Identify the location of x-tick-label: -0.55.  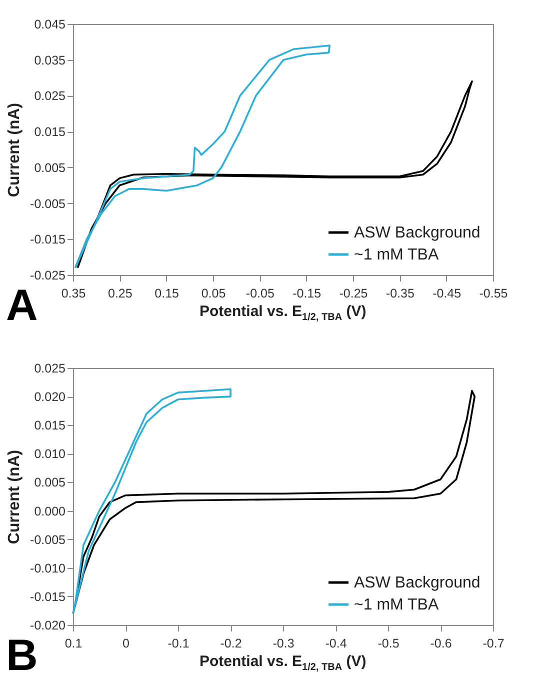
(493, 293).